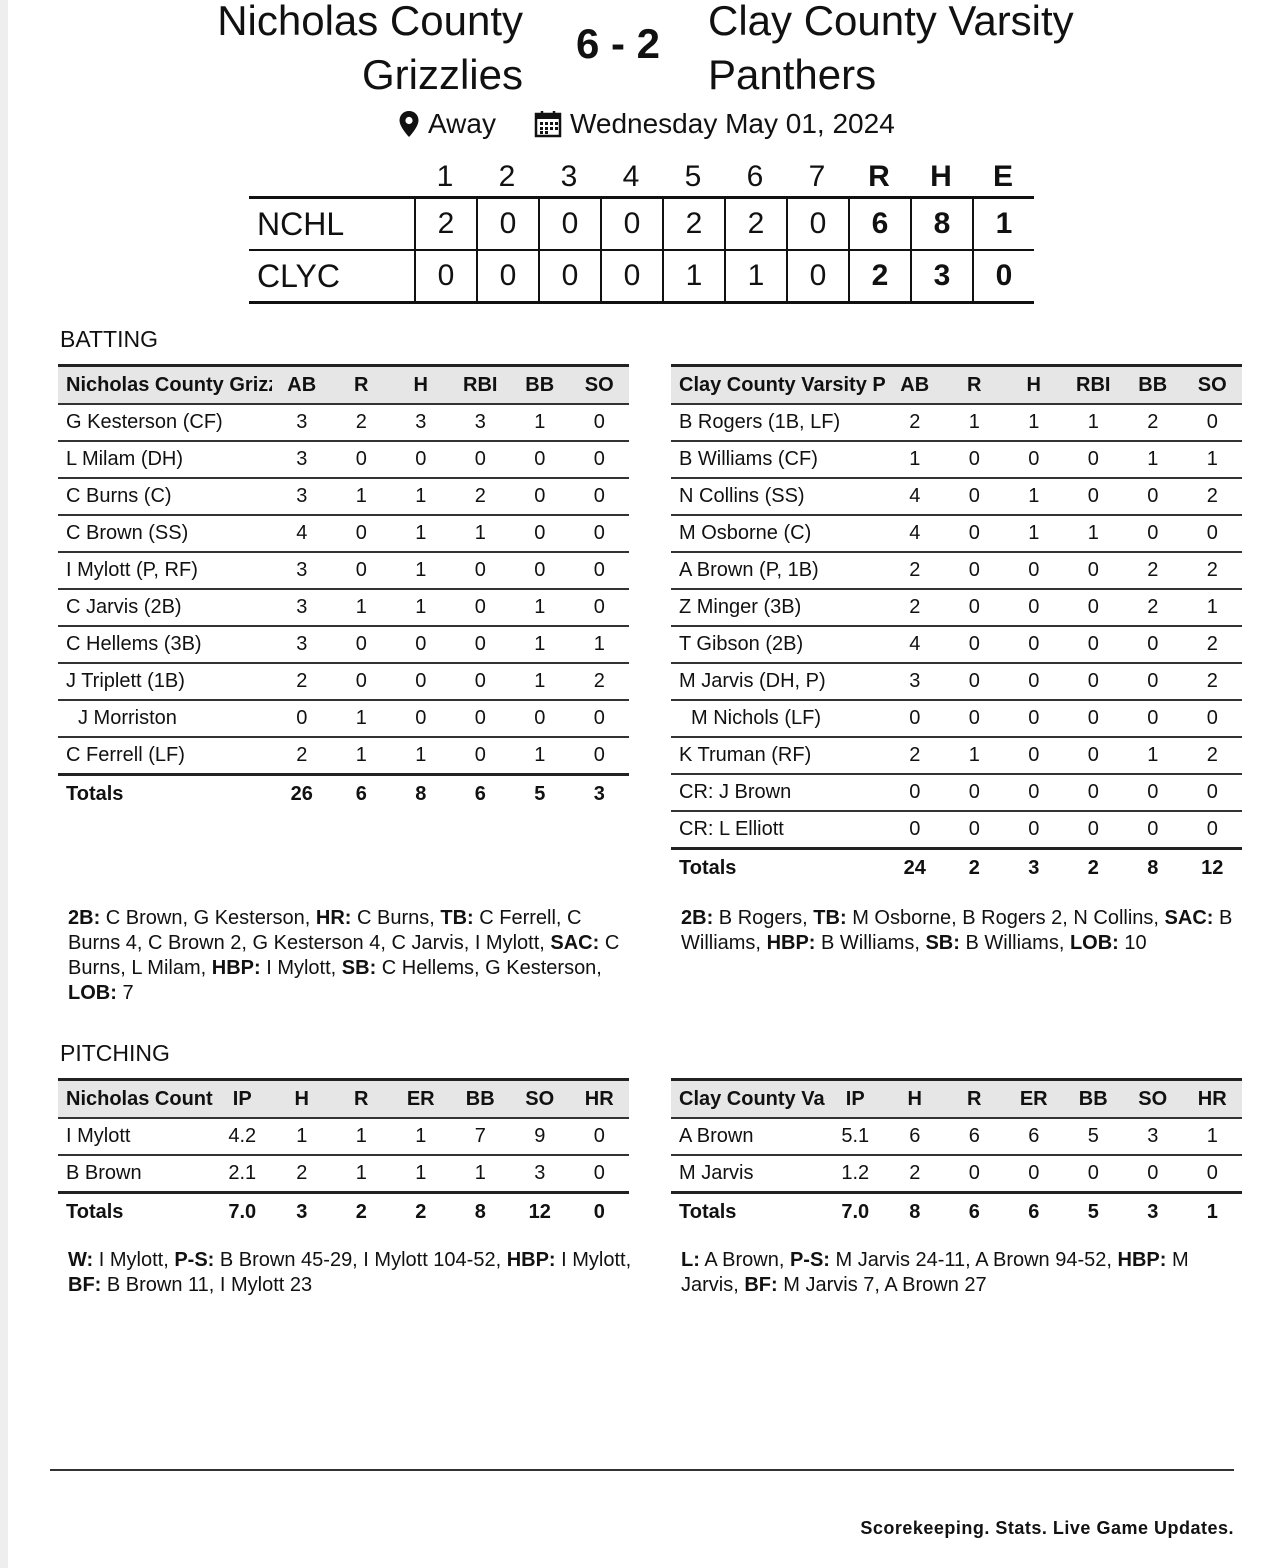 The image size is (1284, 1568). What do you see at coordinates (956, 645) in the screenshot?
I see `player-row: T Gibson (2B) 4 0 0 0 0 2` at bounding box center [956, 645].